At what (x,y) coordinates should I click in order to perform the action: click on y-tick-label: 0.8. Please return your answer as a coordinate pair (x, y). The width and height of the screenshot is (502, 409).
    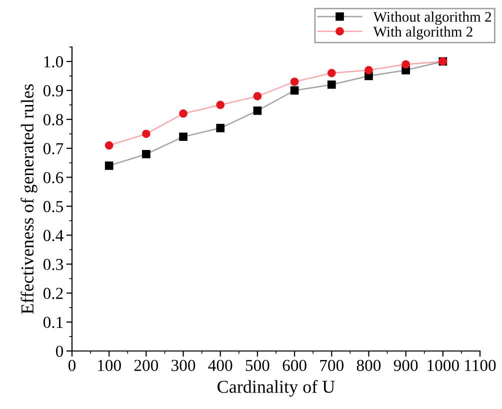
    Looking at the image, I should click on (53, 120).